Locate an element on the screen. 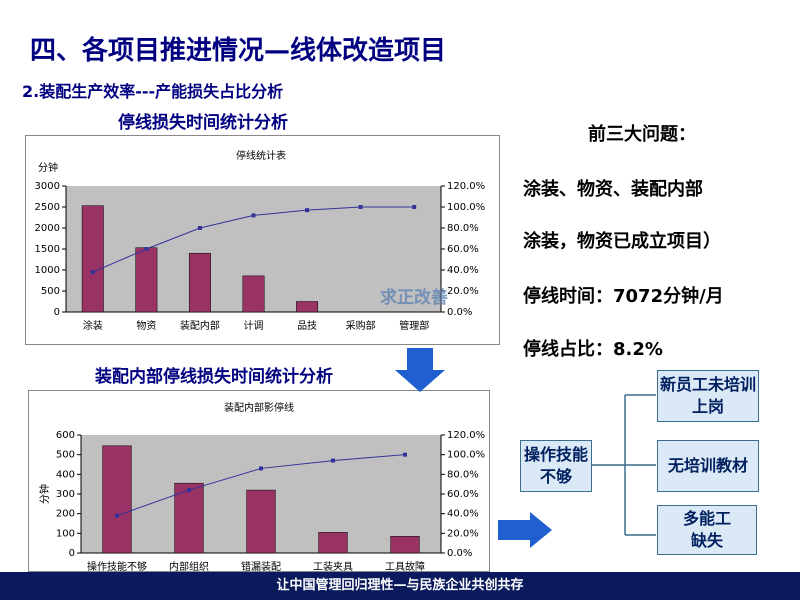  root-node: 操作技能不够 is located at coordinates (556, 466).